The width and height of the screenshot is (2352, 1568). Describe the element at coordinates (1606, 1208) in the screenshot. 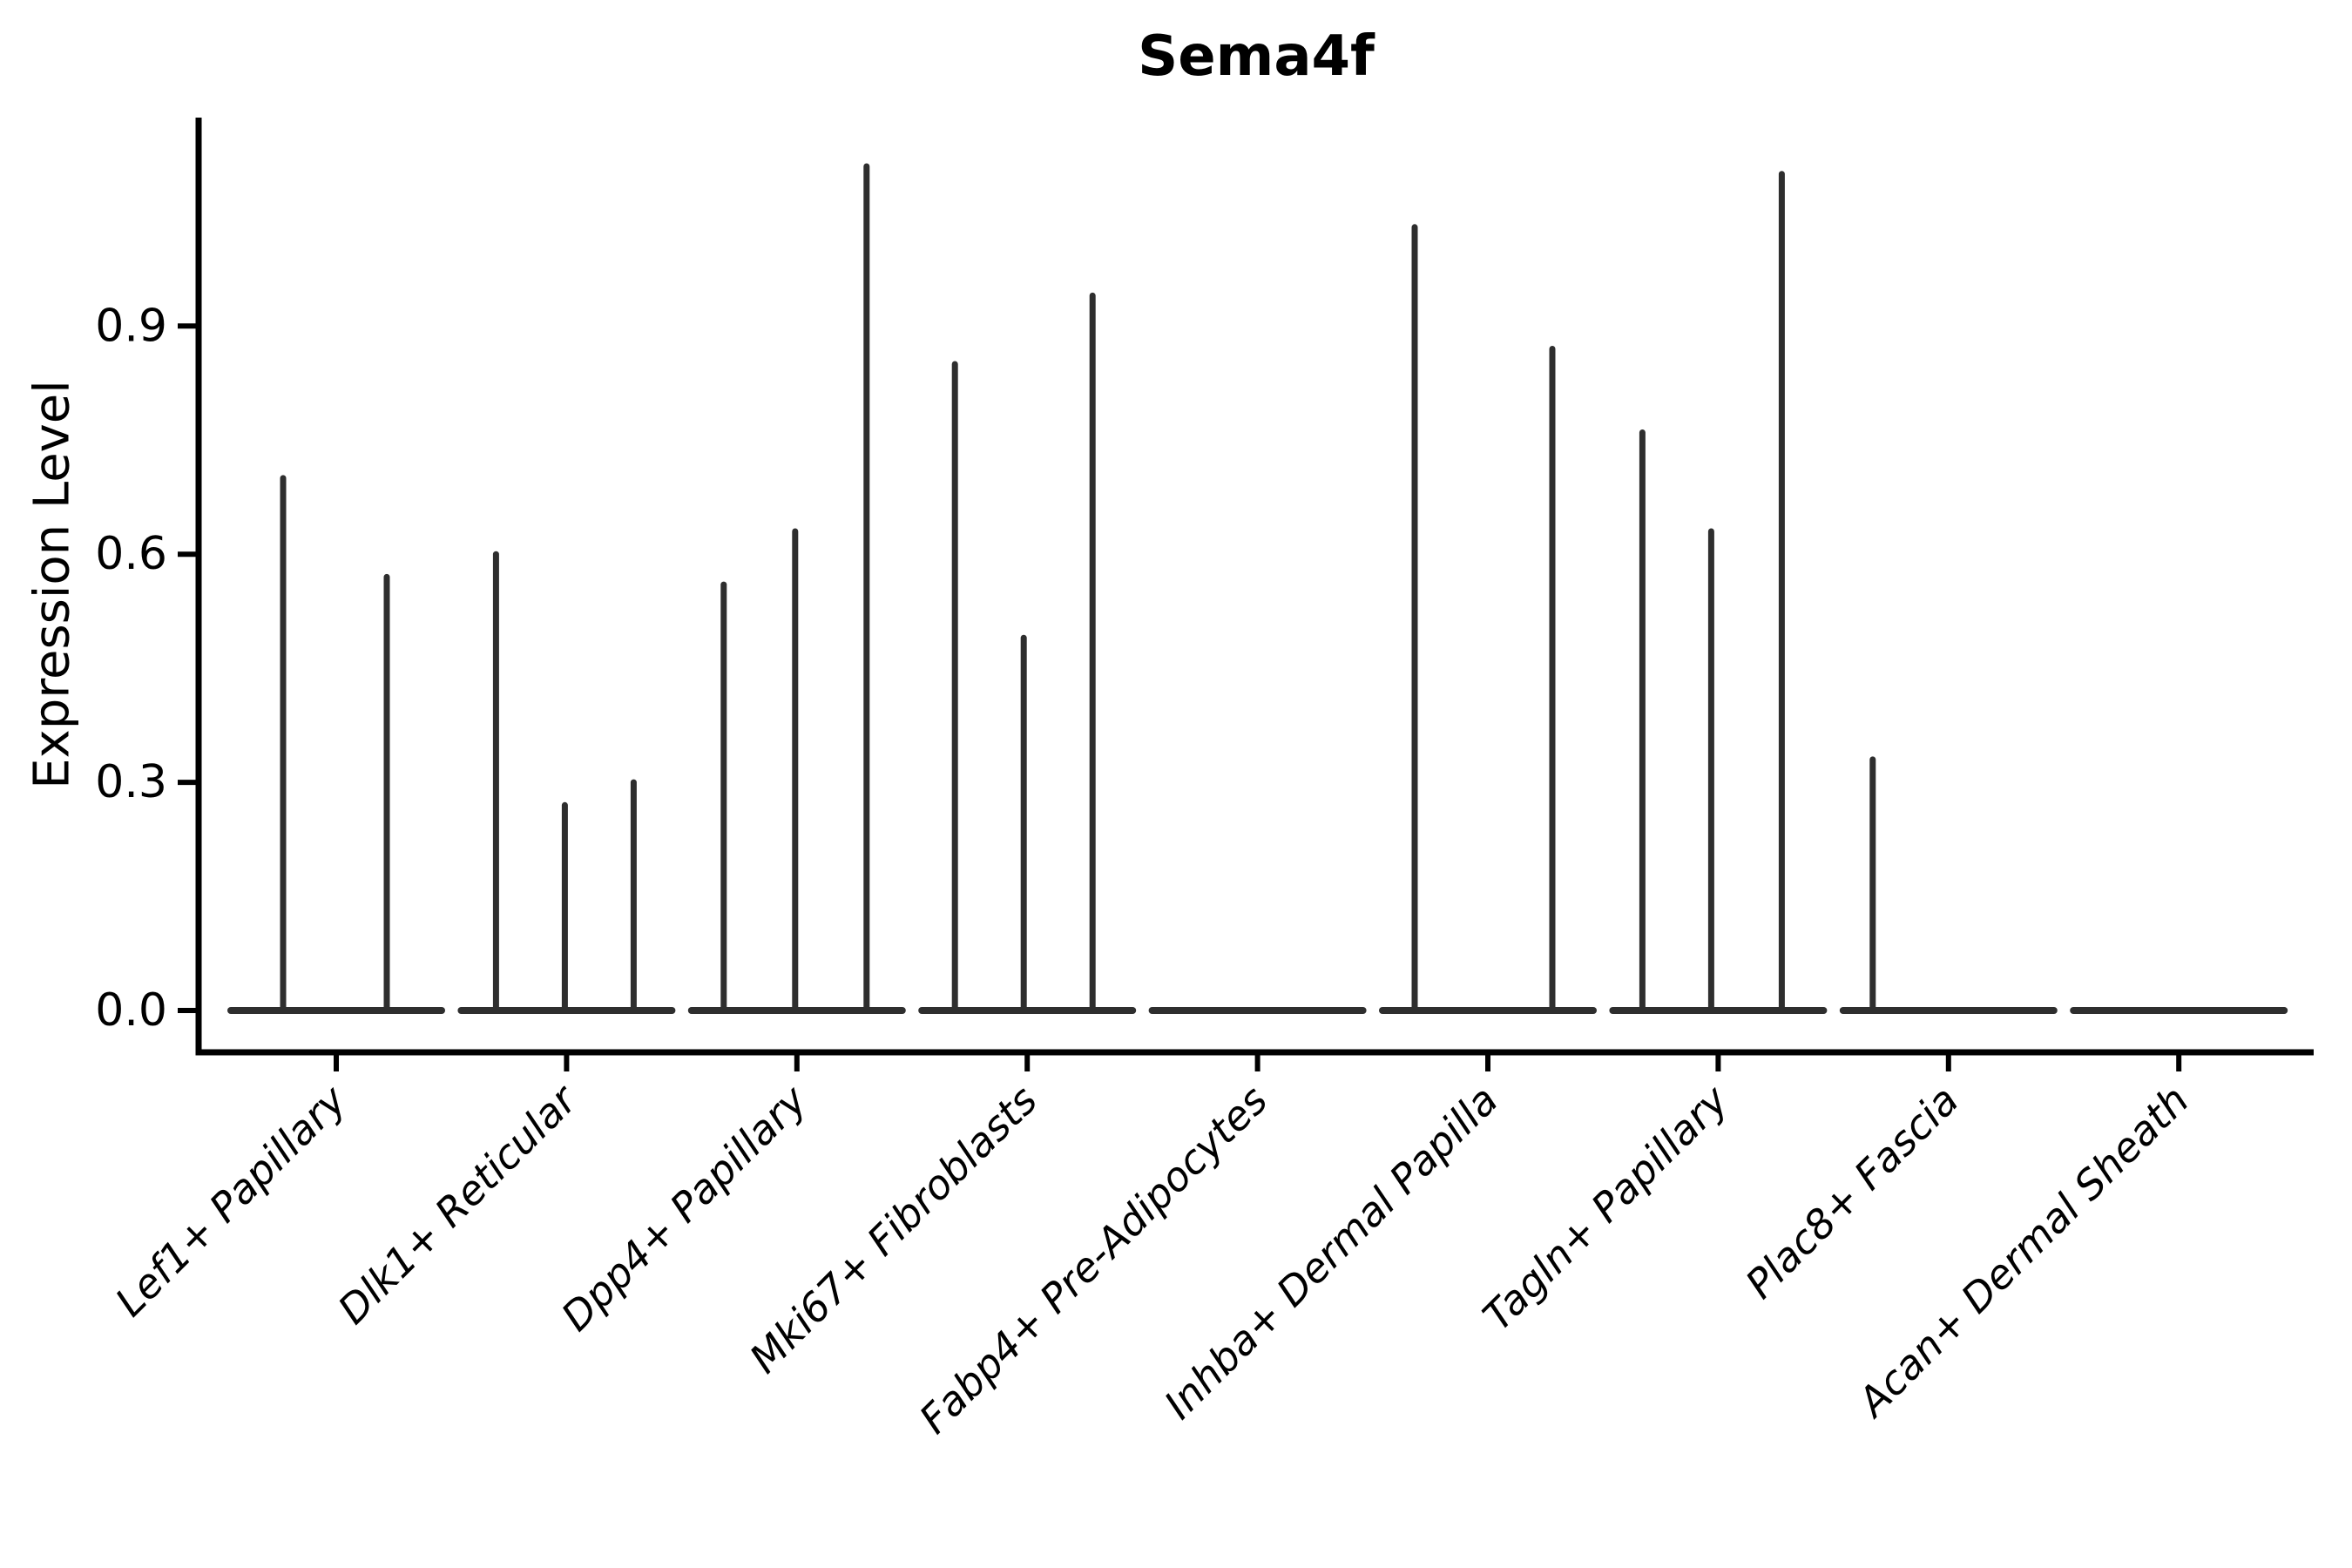

I see `x-tick-label: Tagln+ Papillary` at that location.